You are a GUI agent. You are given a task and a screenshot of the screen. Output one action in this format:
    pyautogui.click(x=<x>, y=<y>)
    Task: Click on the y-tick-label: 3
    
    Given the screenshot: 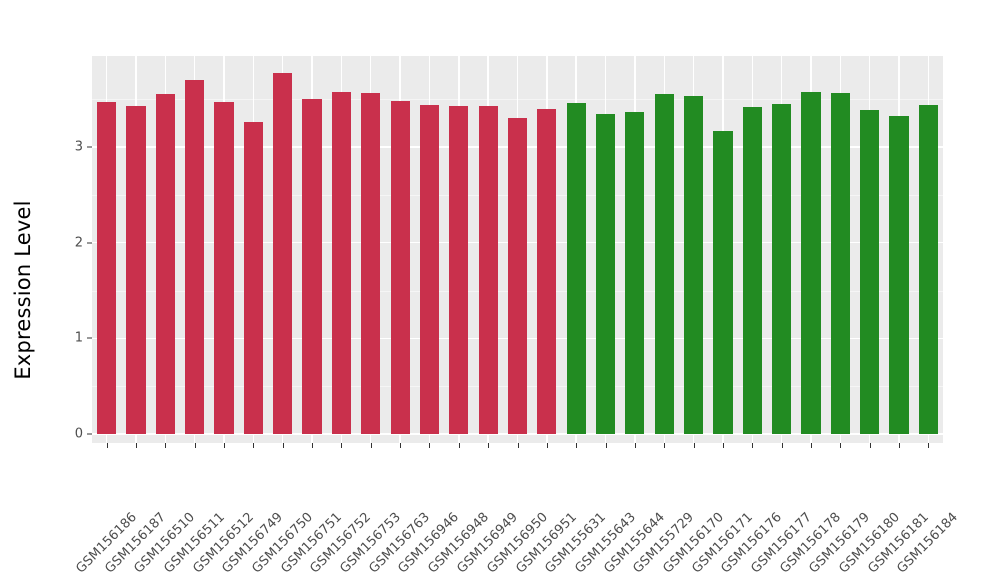 What is the action you would take?
    pyautogui.click(x=78, y=147)
    